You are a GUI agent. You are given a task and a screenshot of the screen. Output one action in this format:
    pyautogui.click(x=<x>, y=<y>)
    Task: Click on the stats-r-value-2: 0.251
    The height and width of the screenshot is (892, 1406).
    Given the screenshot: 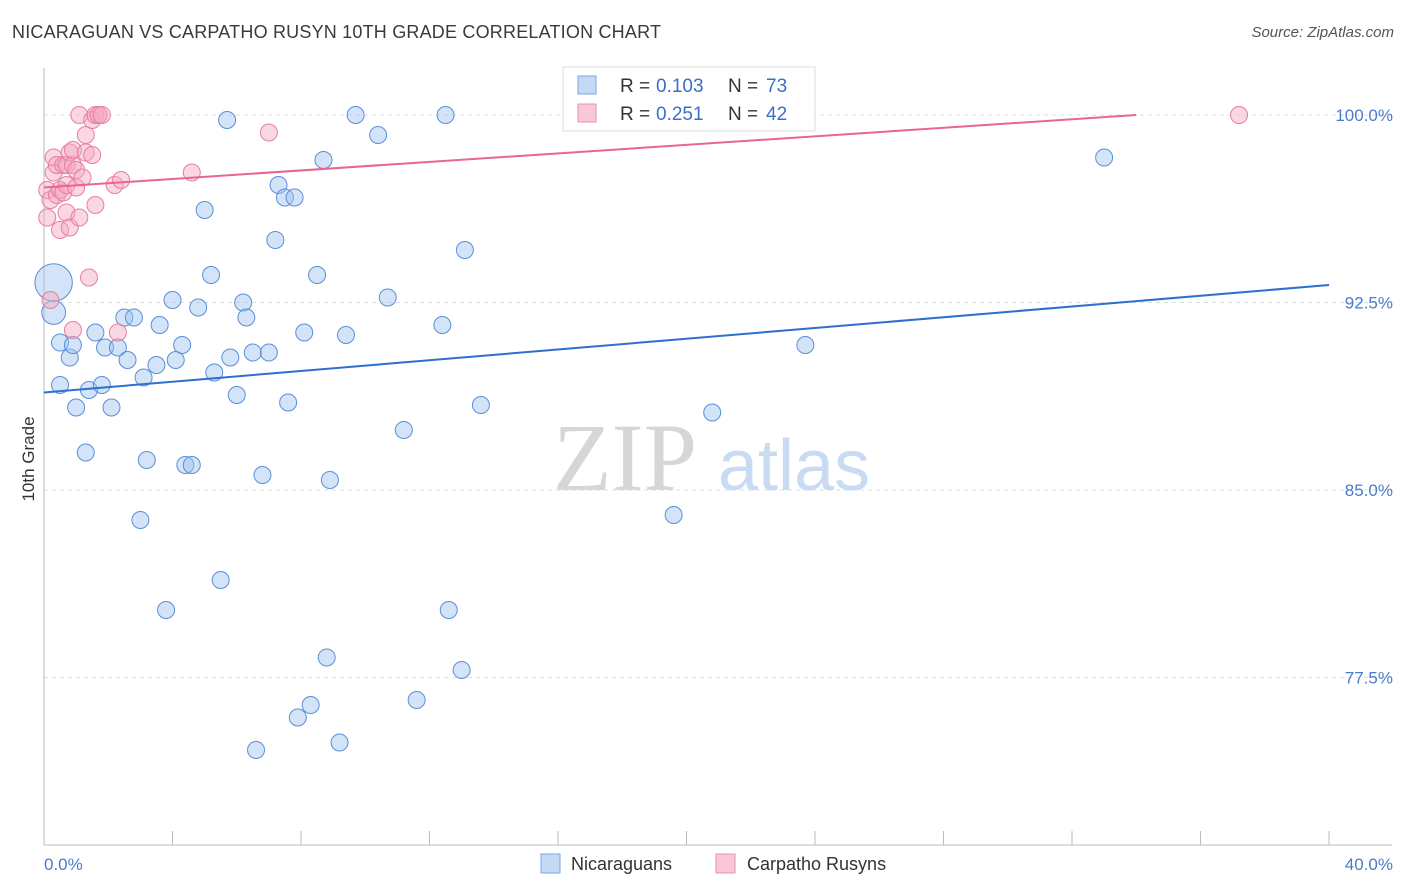 What is the action you would take?
    pyautogui.click(x=680, y=114)
    